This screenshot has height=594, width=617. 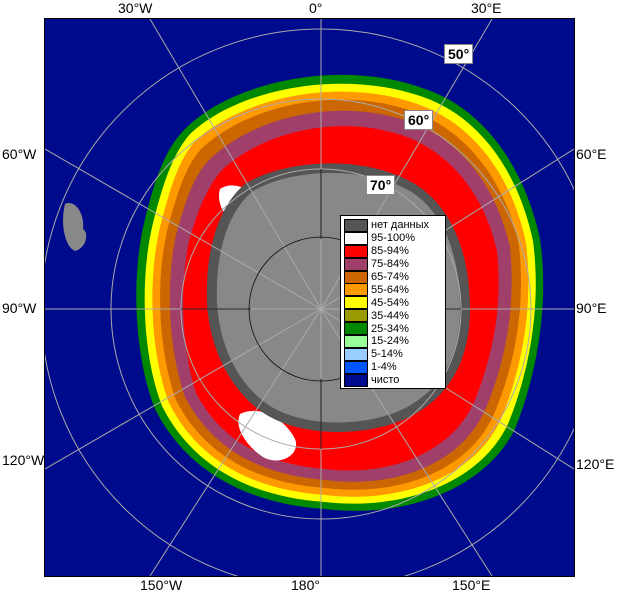 I want to click on legend-item: 45-54%, so click(x=393, y=303).